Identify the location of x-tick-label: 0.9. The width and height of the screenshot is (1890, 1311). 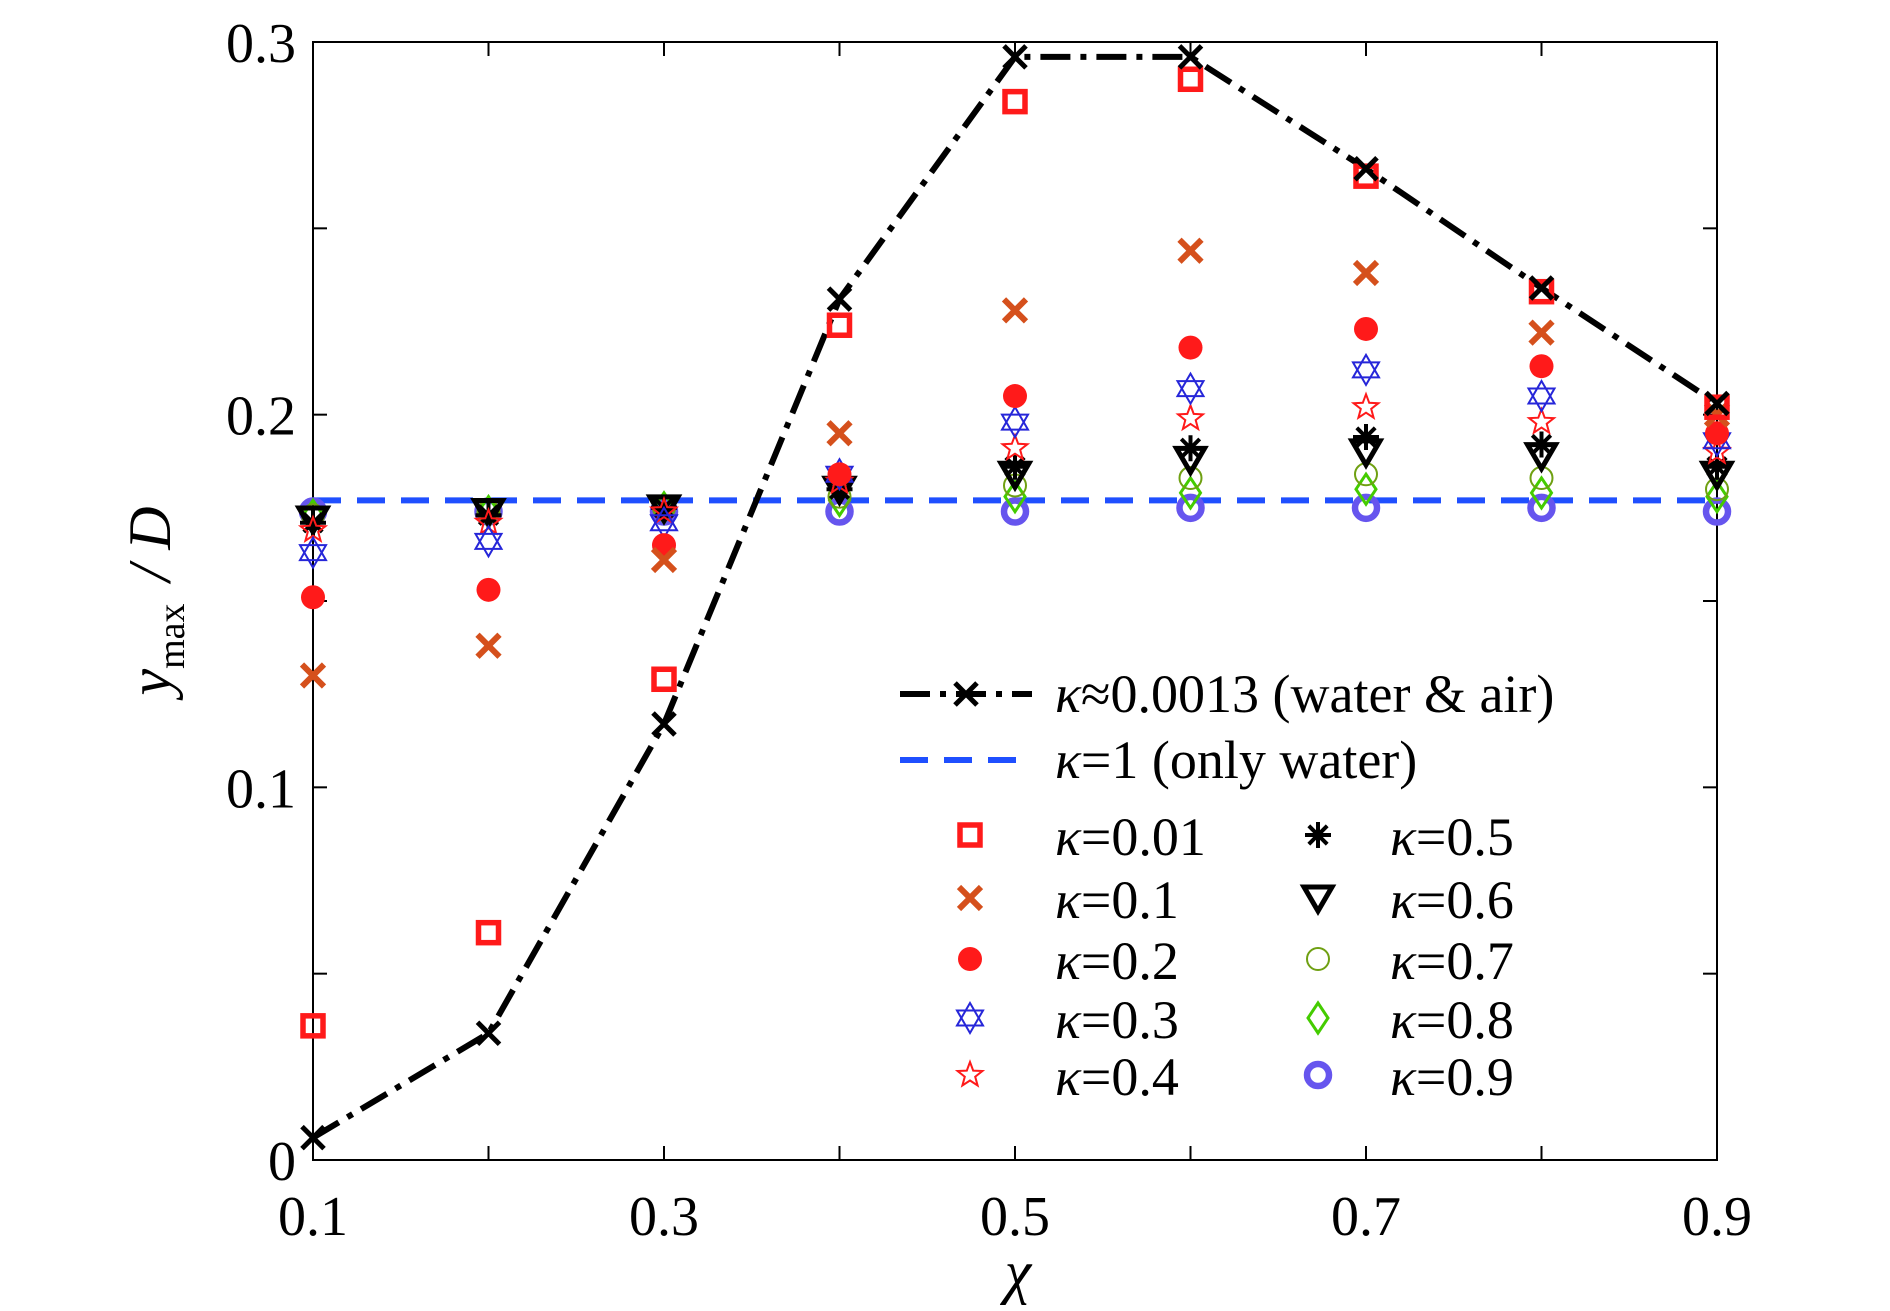
(1717, 1217).